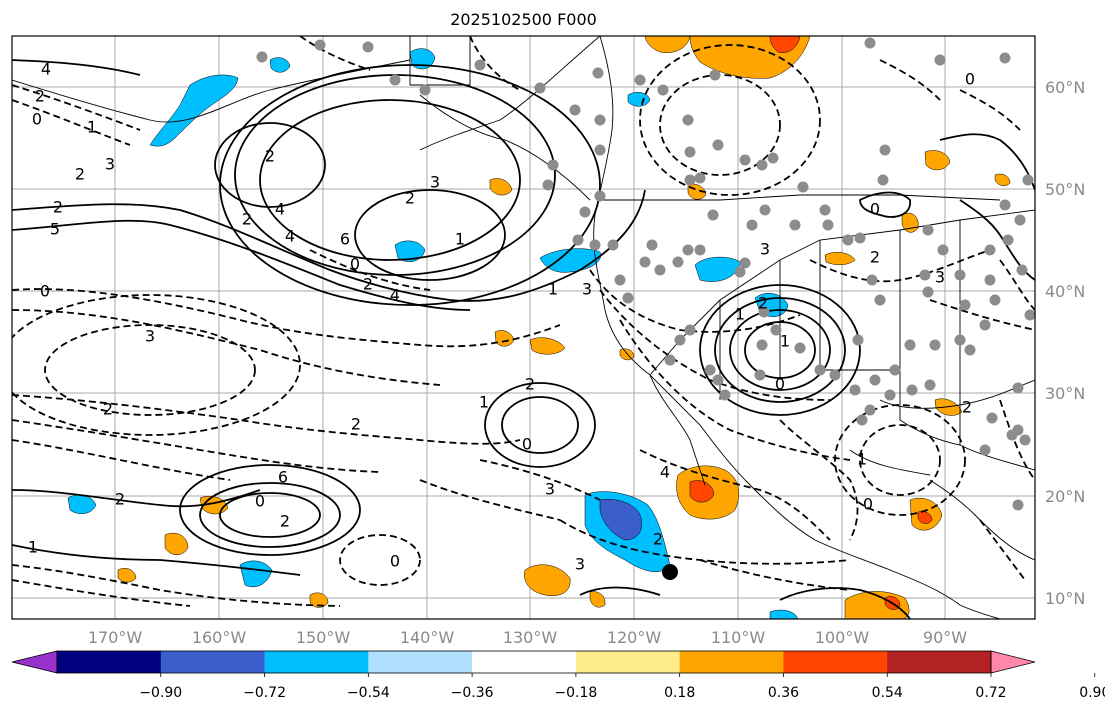 The image size is (1105, 712). I want to click on storm-marker, so click(670, 572).